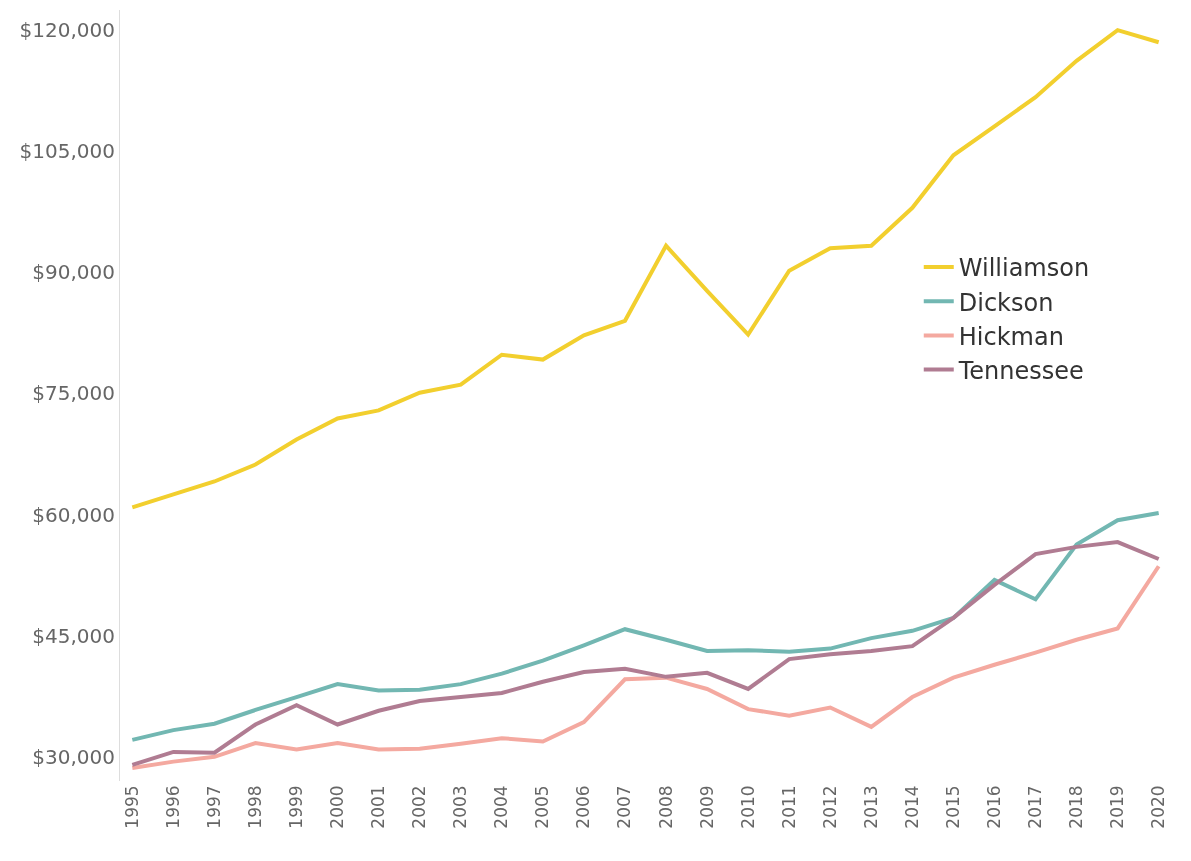 This screenshot has height=861, width=1191. What do you see at coordinates (73, 393) in the screenshot?
I see `y-tick-label: $75,000` at bounding box center [73, 393].